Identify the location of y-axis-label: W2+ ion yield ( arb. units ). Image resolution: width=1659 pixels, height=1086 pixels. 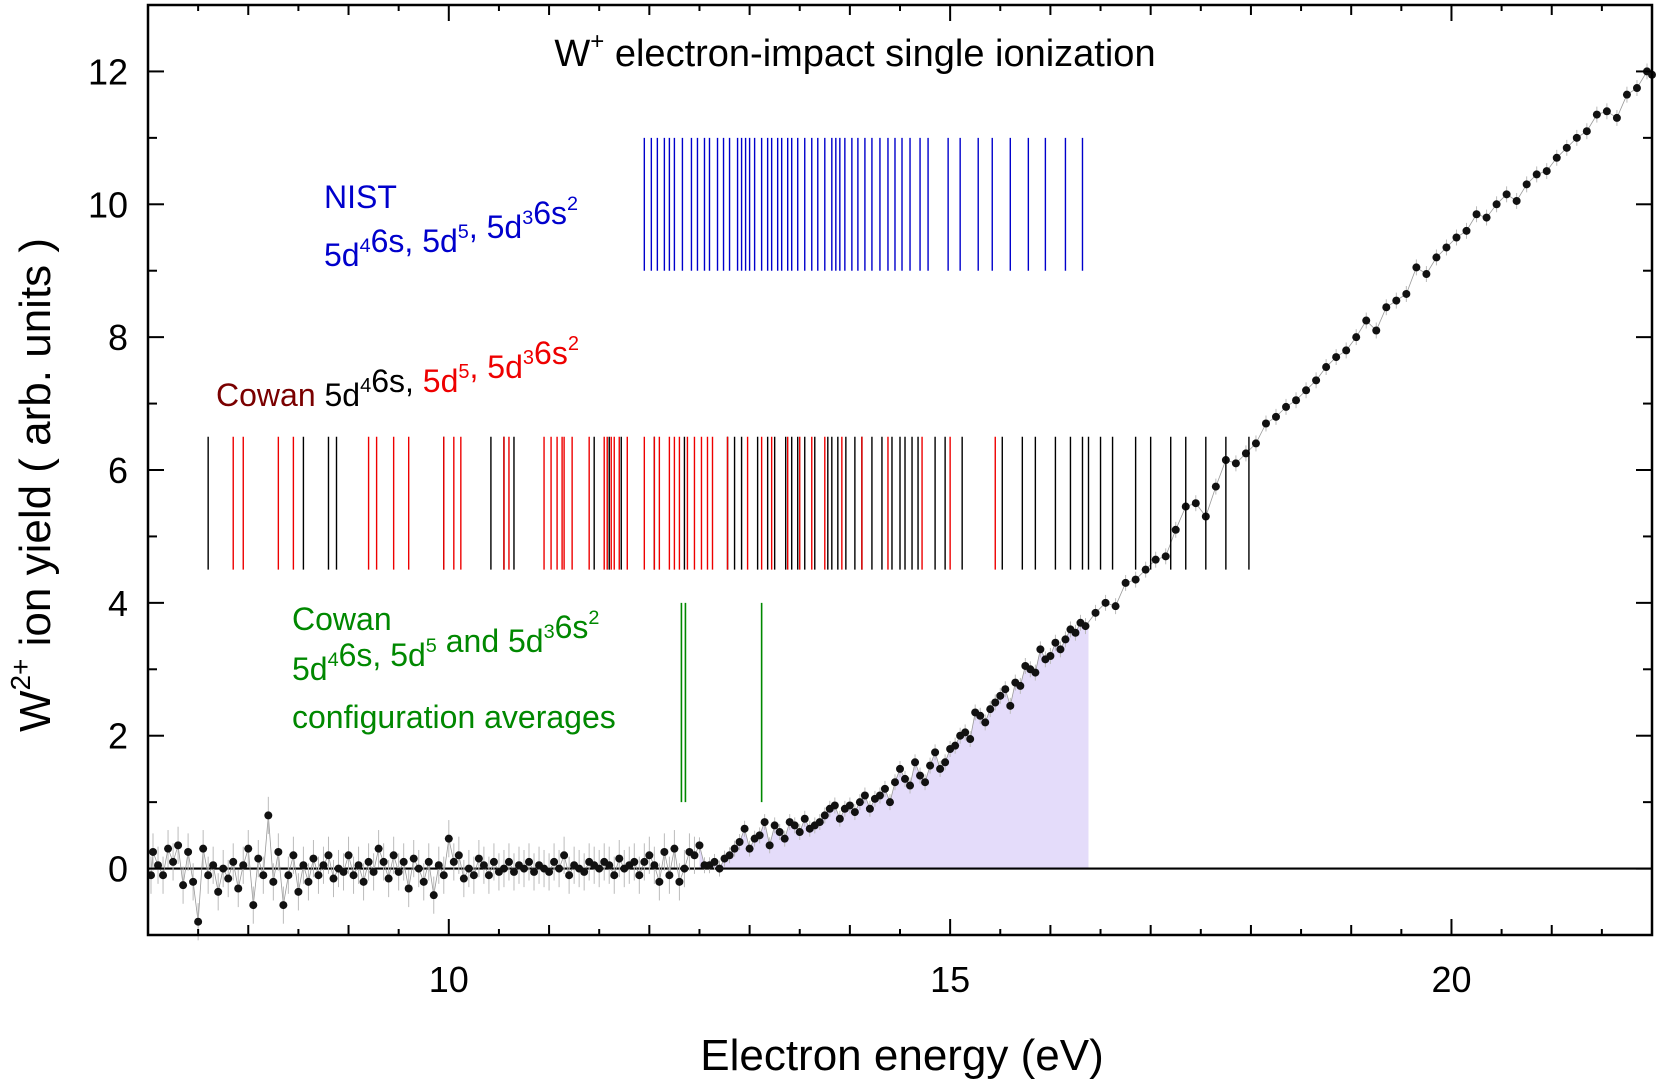
(32, 485).